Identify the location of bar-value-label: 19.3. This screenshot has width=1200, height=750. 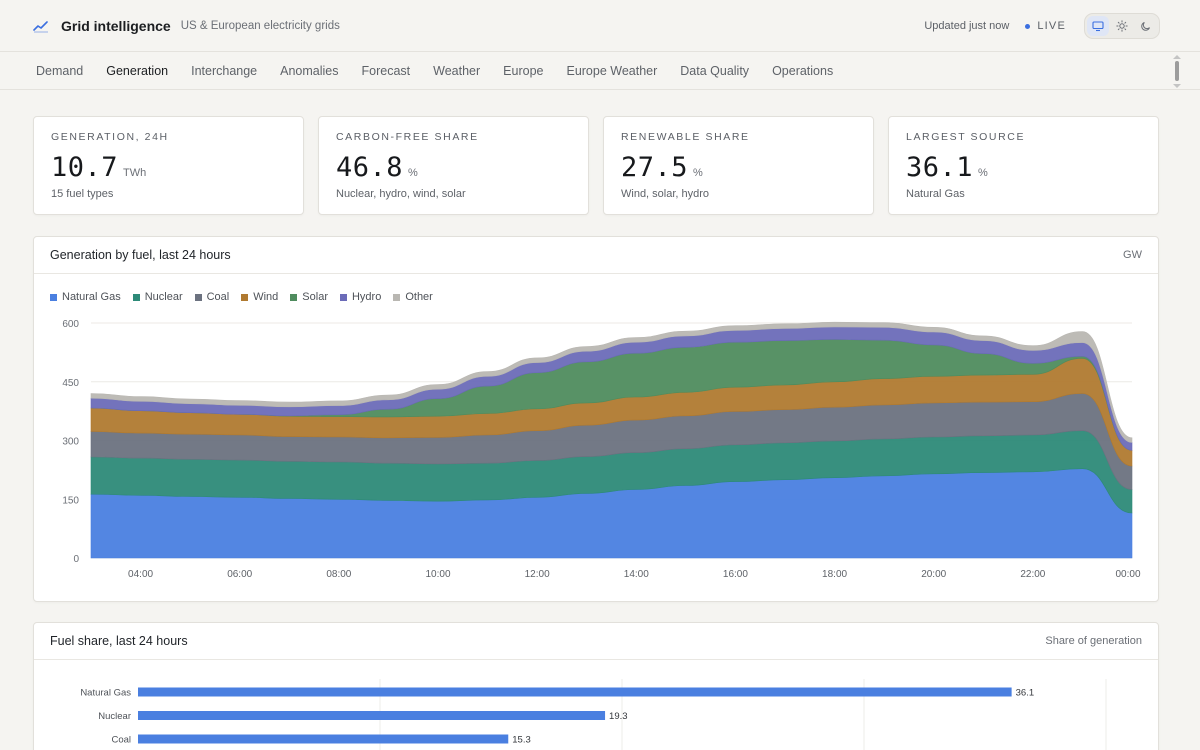
(618, 716).